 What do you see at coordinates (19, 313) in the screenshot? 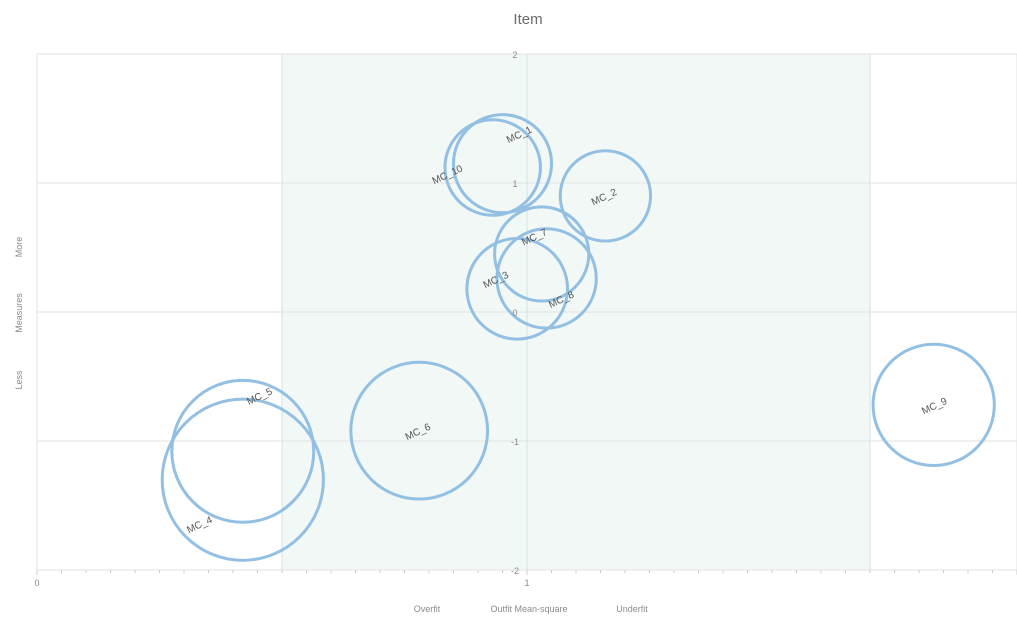
I see `y-axis-title: Measures` at bounding box center [19, 313].